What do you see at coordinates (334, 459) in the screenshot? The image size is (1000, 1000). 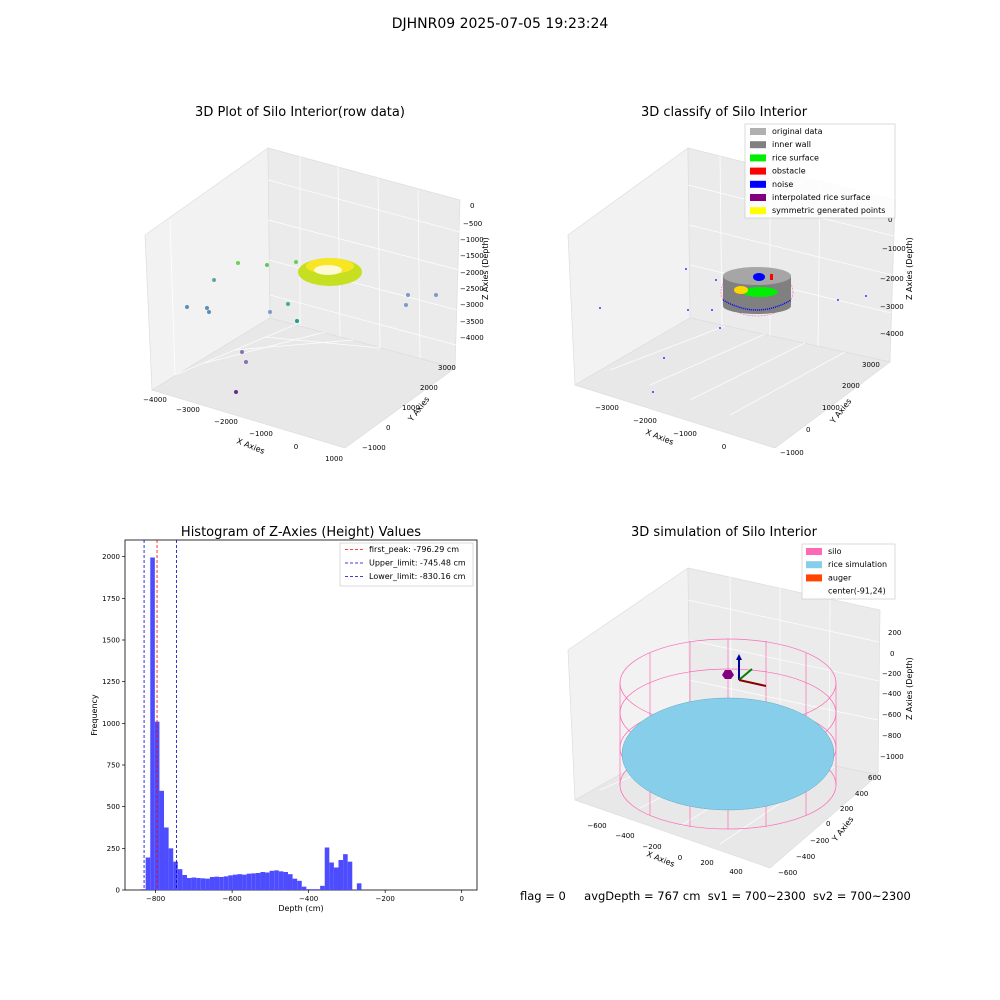 I see `x-tick: 1000` at bounding box center [334, 459].